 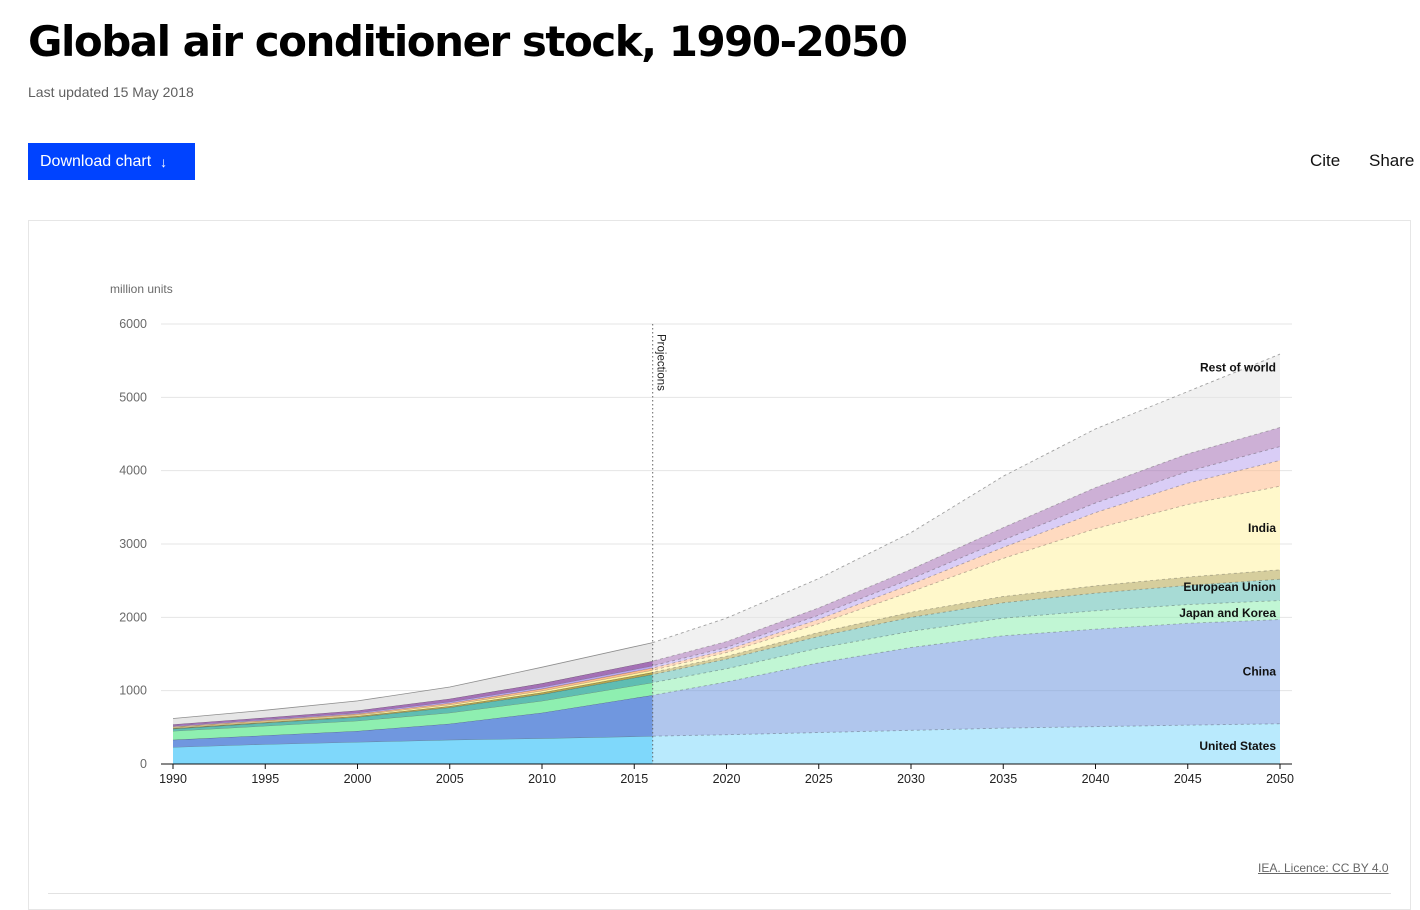 I want to click on y-axis-label: million units, so click(x=141, y=289).